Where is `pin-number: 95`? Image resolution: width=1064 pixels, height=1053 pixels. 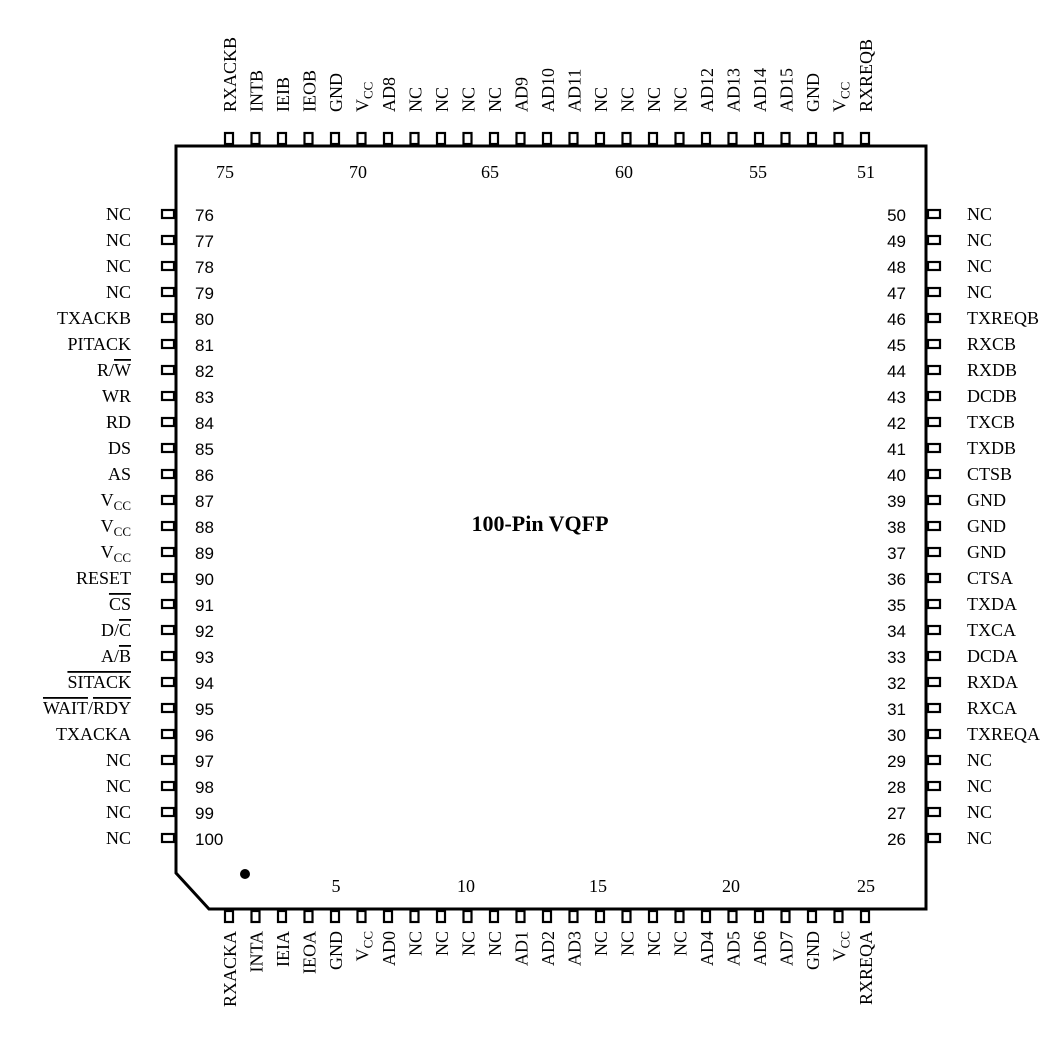 pin-number: 95 is located at coordinates (204, 709).